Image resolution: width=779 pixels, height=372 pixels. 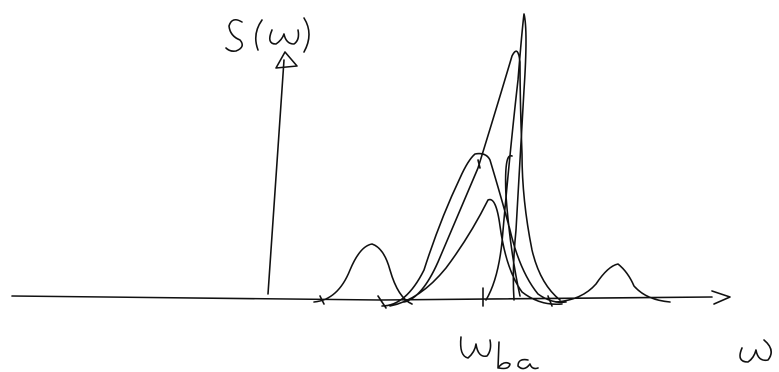 I want to click on omega-ba-label, so click(x=499, y=353).